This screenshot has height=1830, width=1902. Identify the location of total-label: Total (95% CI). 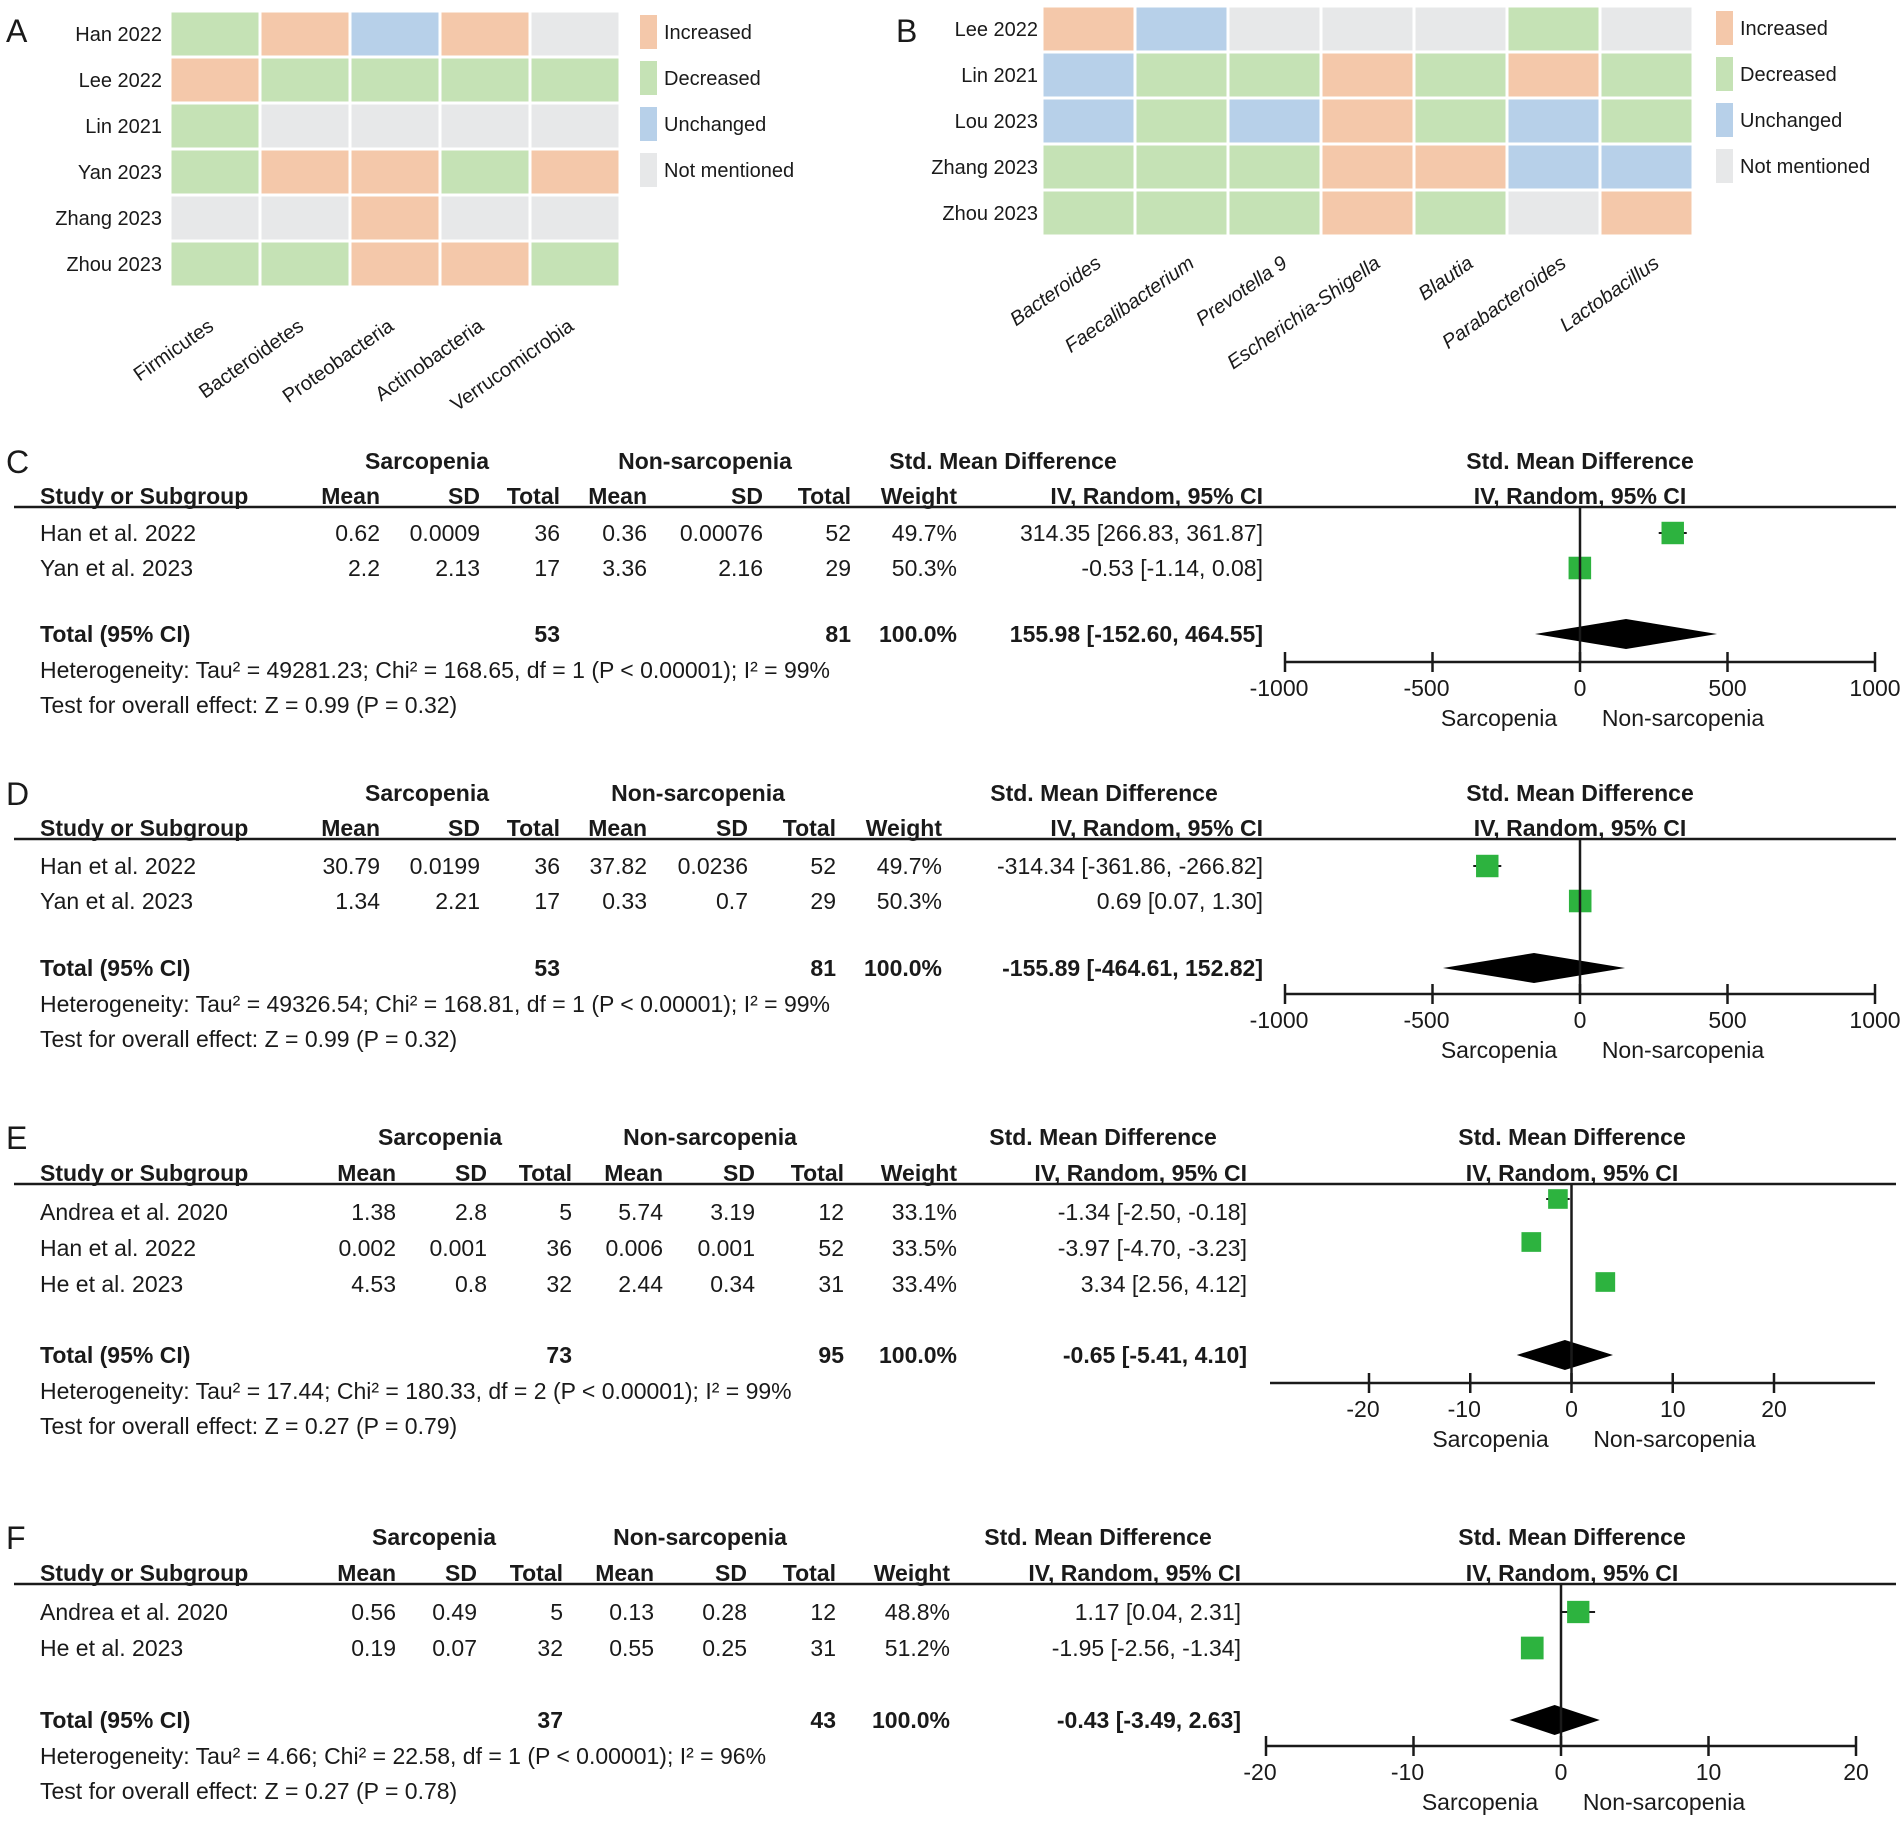
(115, 968).